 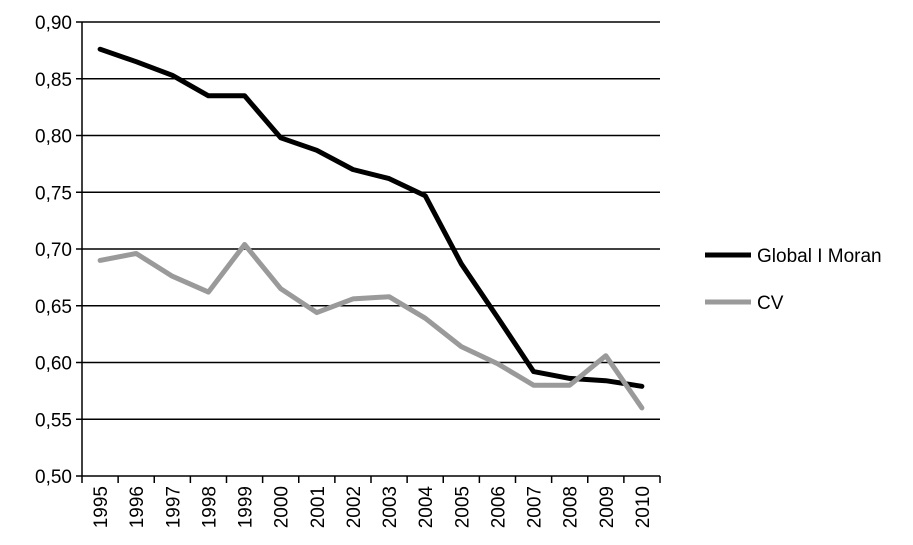 I want to click on x-tick-label: 2007, so click(x=535, y=507).